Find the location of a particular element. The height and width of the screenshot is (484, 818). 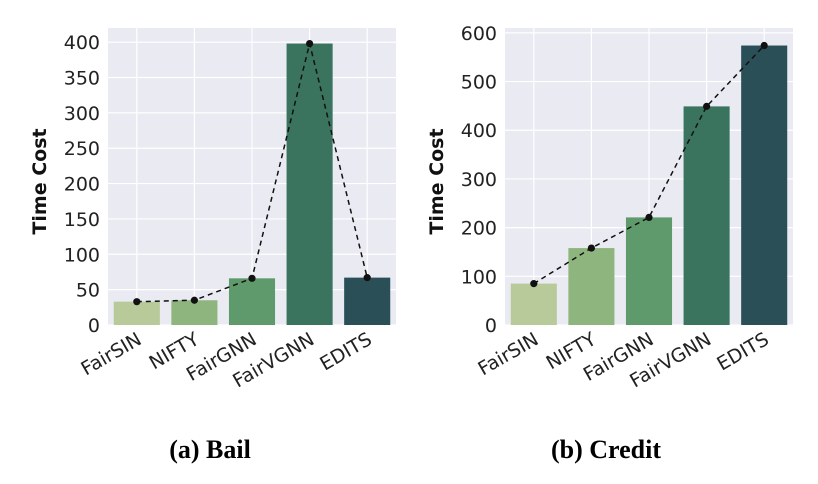

trend-line is located at coordinates (649, 165).